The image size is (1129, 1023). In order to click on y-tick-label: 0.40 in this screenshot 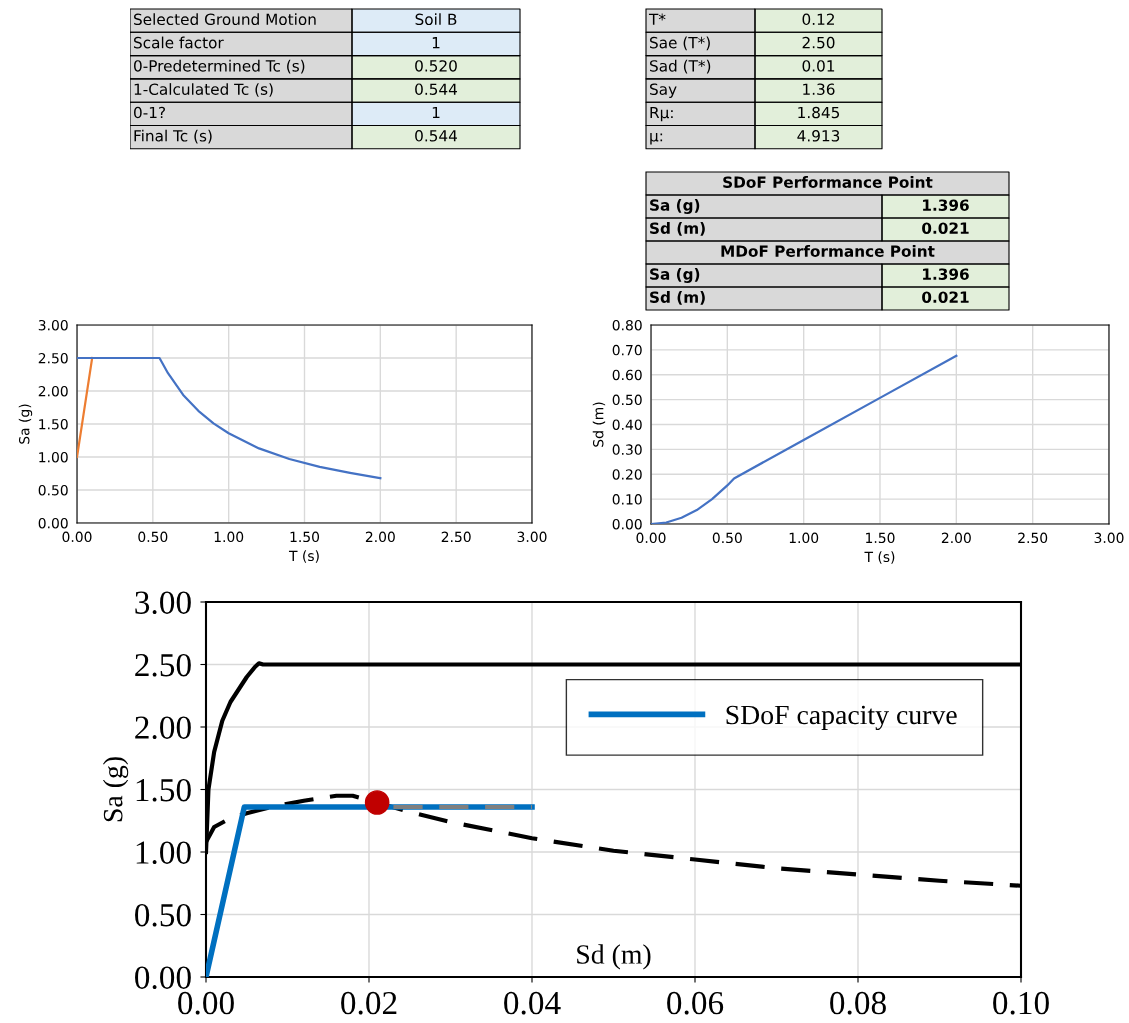, I will do `click(627, 424)`.